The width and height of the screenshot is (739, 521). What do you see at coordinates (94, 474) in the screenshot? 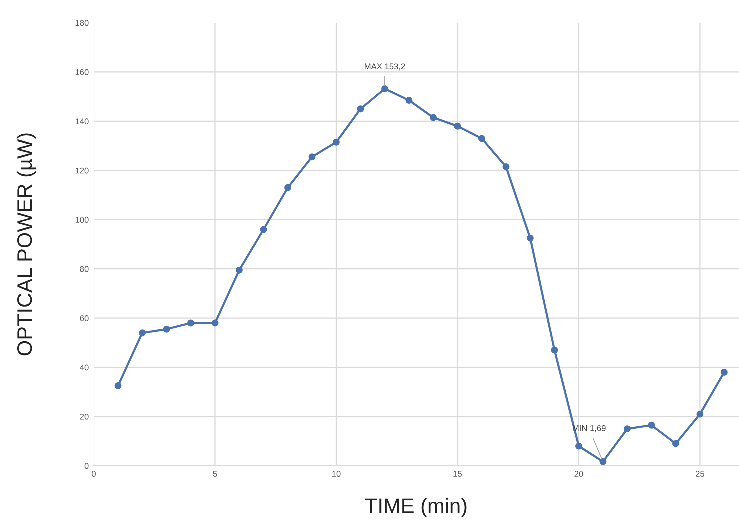
I see `x-tick-label: 0` at bounding box center [94, 474].